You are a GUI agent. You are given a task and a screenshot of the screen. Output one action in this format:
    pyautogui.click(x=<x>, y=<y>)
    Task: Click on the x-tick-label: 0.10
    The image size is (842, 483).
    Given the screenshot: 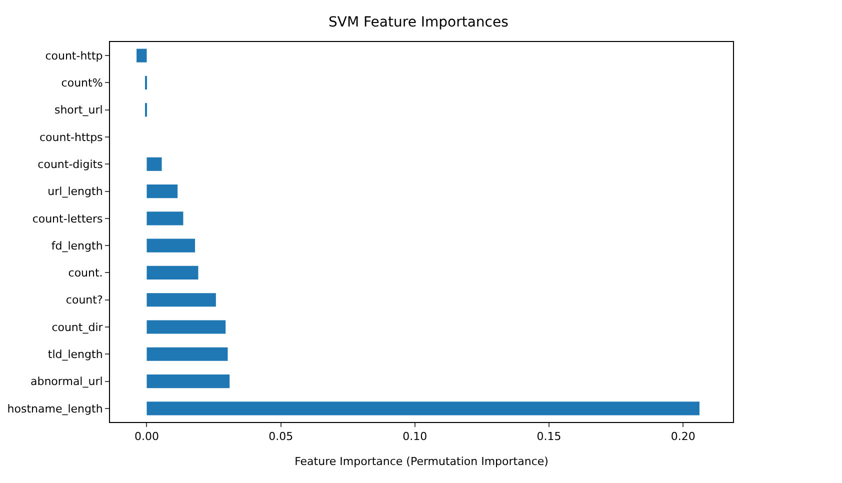 What is the action you would take?
    pyautogui.click(x=415, y=437)
    